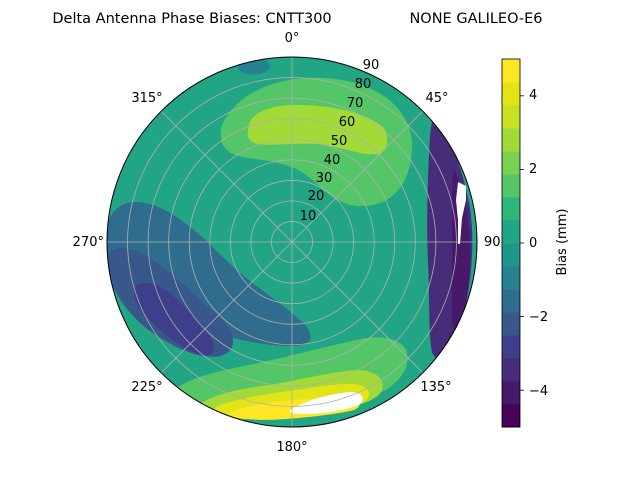 This screenshot has height=485, width=640. Describe the element at coordinates (317, 129) in the screenshot. I see `contour-region-northeast-high` at that location.